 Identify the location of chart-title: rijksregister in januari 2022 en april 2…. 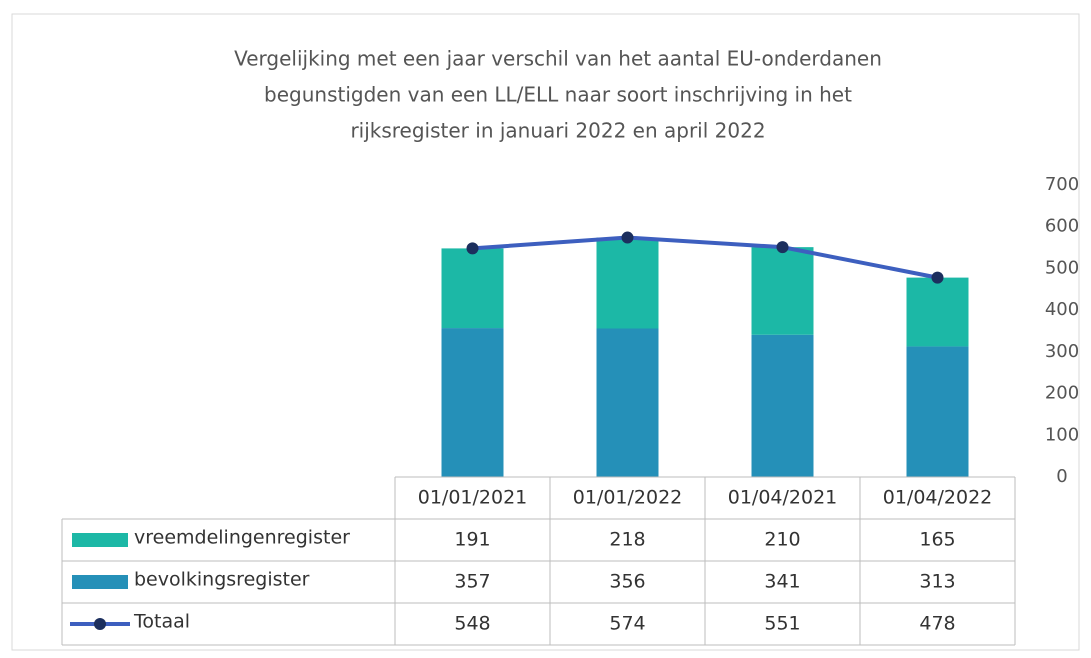
(557, 131).